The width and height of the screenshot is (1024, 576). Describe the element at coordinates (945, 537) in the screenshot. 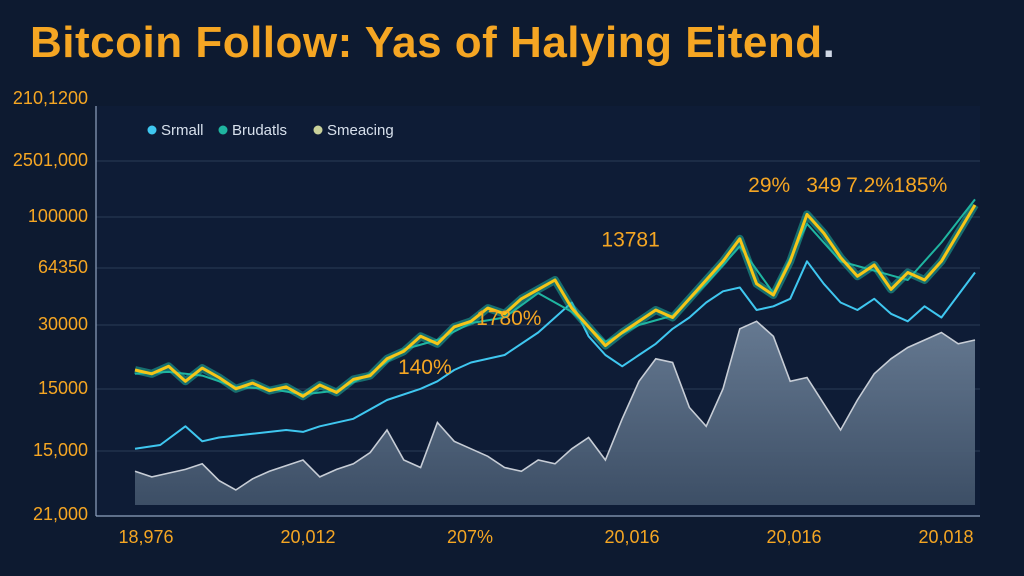

I see `x-tick-label: 20,018` at that location.